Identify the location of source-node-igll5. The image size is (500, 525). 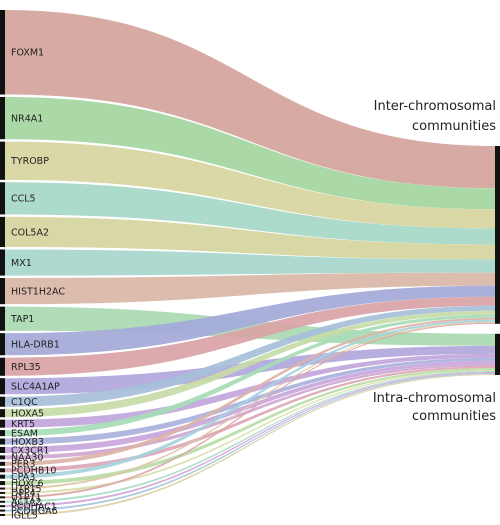
(2, 514).